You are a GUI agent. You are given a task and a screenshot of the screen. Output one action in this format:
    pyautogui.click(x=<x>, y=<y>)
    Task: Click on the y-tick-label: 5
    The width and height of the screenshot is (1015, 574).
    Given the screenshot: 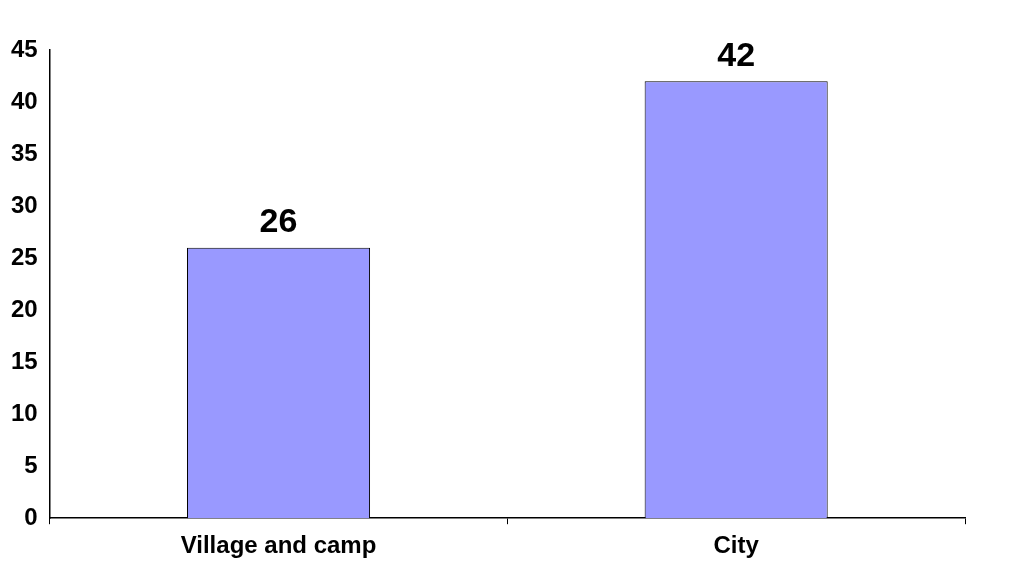 What is the action you would take?
    pyautogui.click(x=31, y=464)
    